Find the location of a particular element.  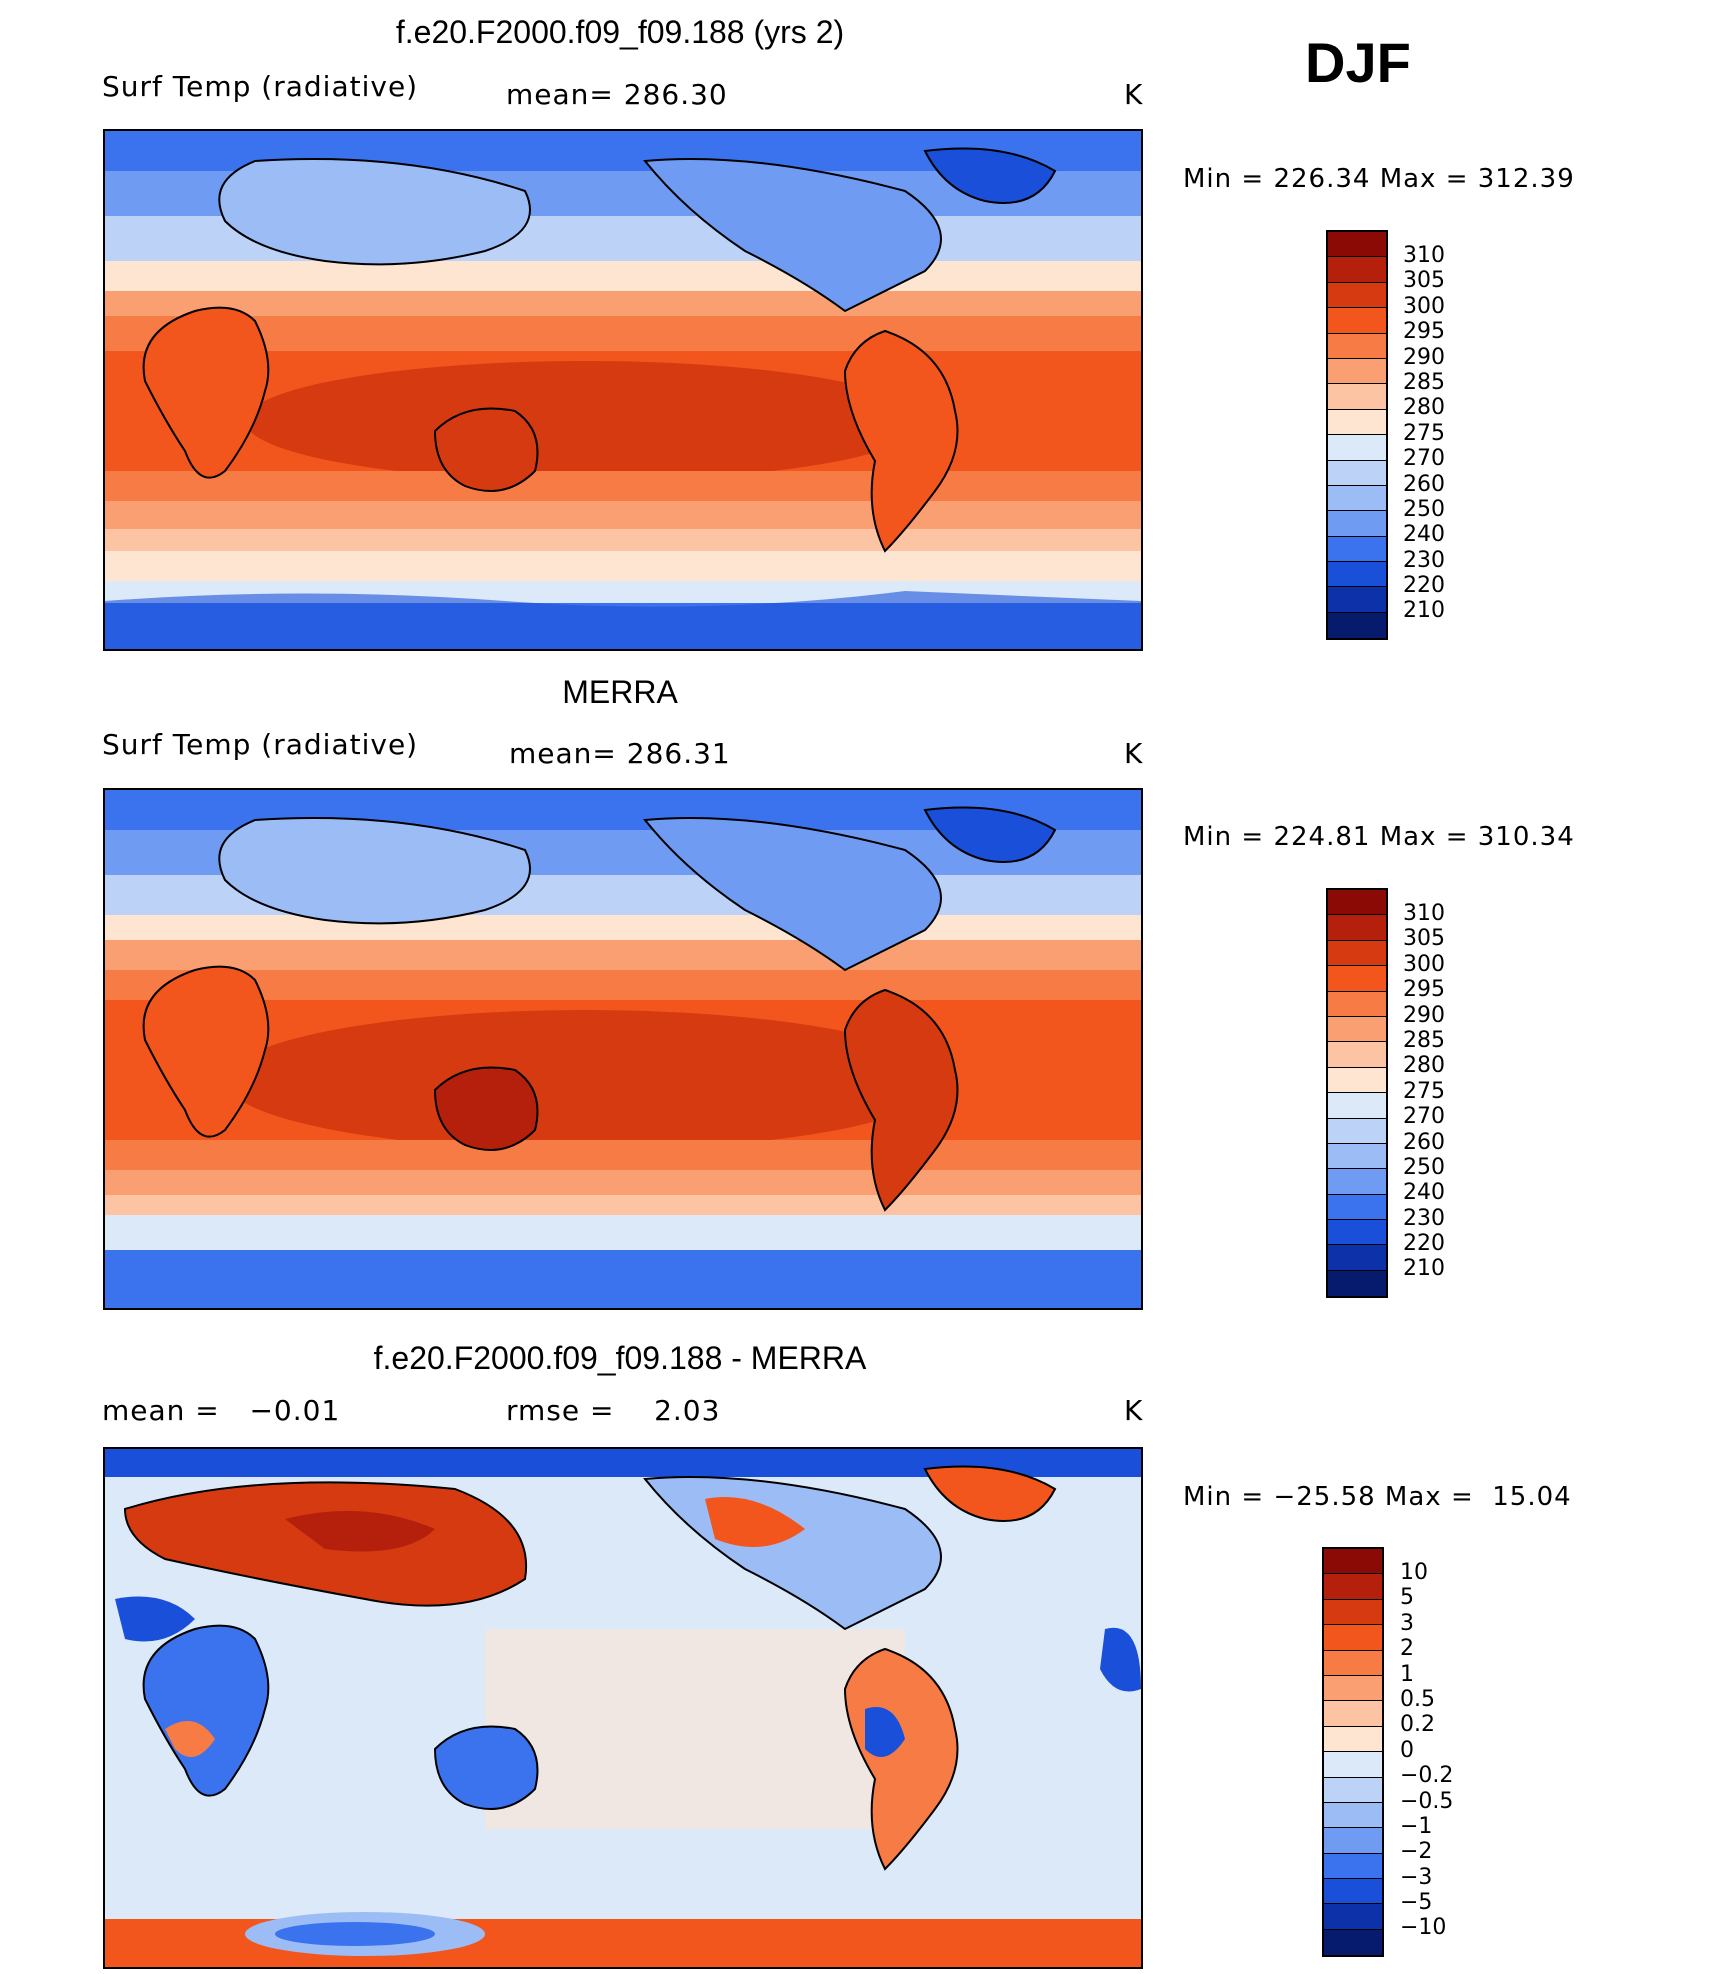

panel-rmse-label-diff: rmse = 2.03 is located at coordinates (613, 1410).